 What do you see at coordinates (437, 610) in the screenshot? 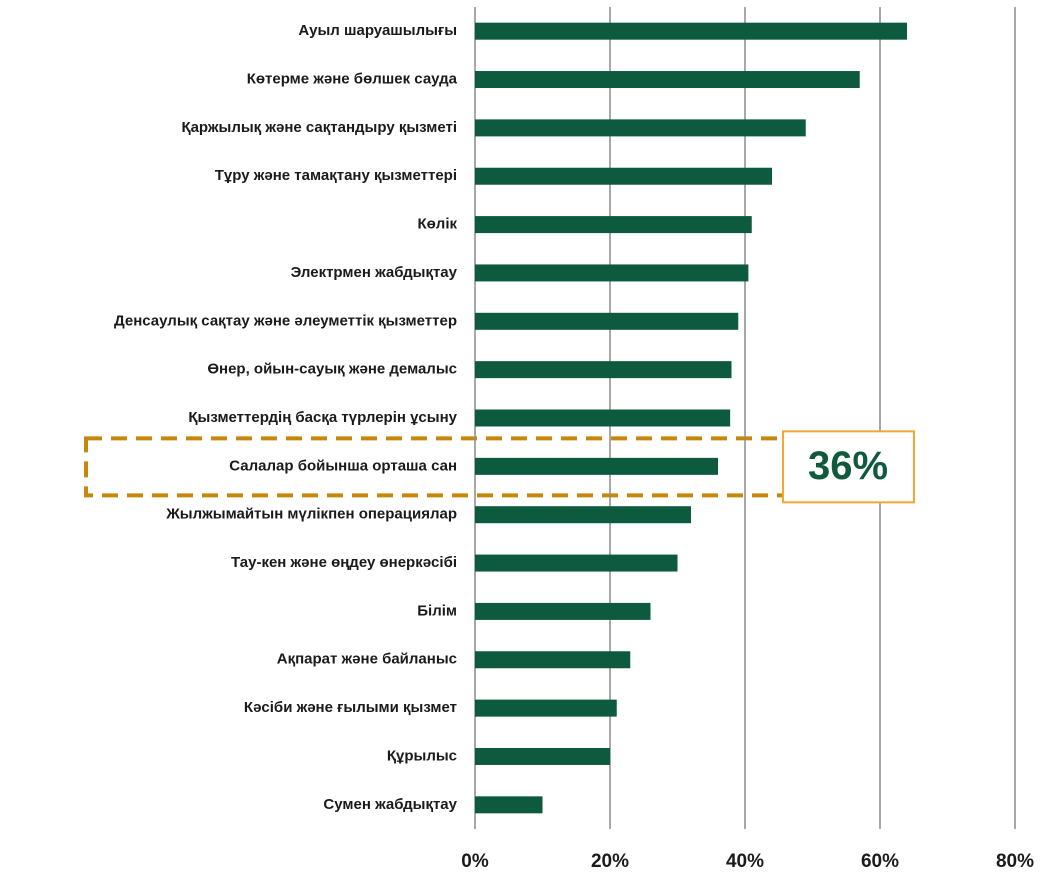
I see `y-tick-label: Білім` at bounding box center [437, 610].